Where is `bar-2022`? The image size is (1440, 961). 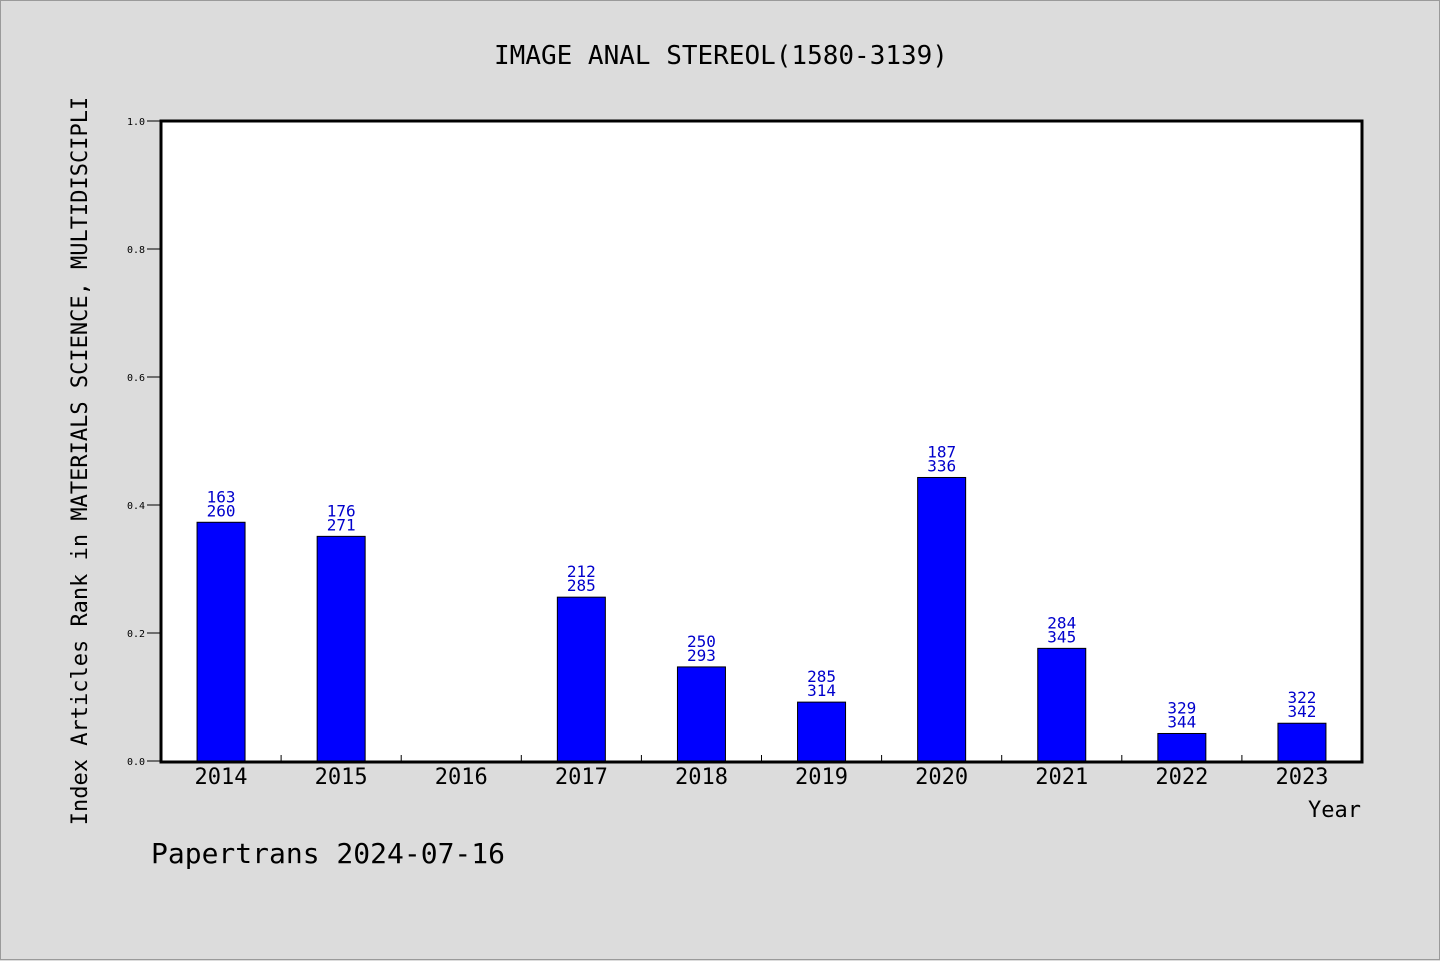
bar-2022 is located at coordinates (1182, 747).